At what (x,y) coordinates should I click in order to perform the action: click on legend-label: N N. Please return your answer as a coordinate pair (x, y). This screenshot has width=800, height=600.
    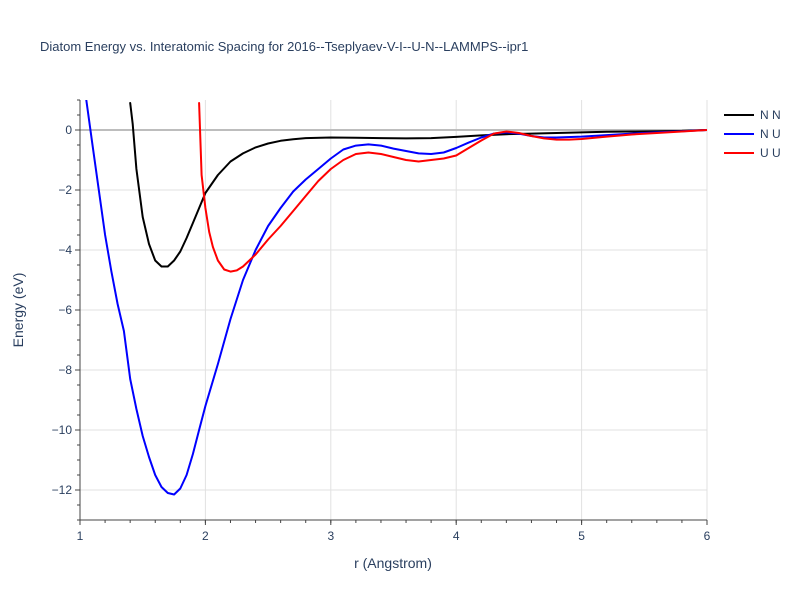
    Looking at the image, I should click on (770, 115).